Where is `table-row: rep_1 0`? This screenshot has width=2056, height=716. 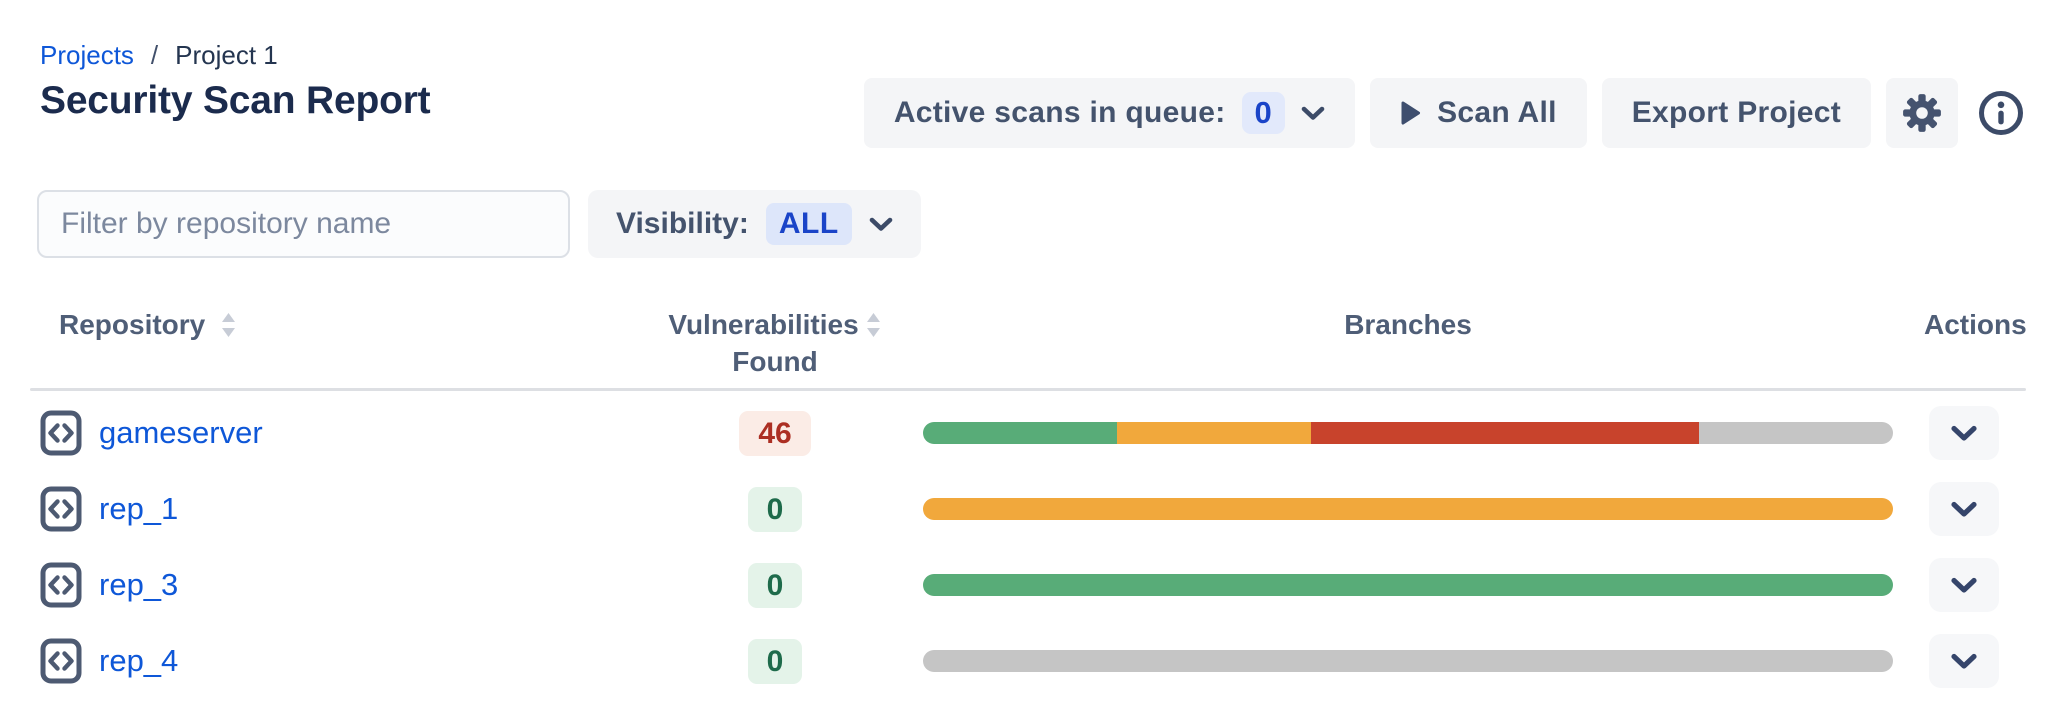 table-row: rep_1 0 is located at coordinates (1028, 509).